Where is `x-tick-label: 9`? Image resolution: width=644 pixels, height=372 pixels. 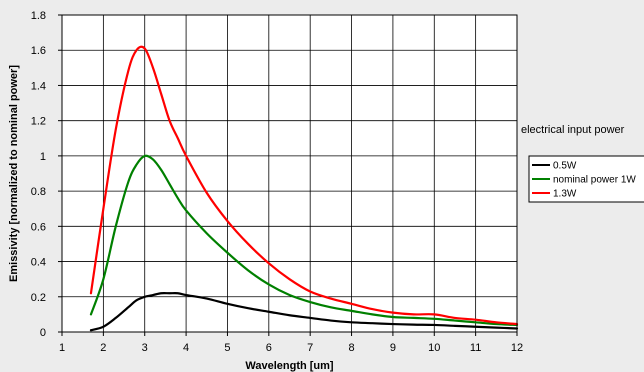 x-tick-label: 9 is located at coordinates (393, 348).